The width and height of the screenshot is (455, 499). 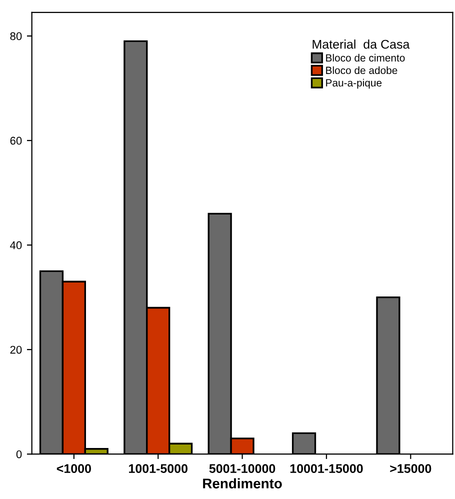 What do you see at coordinates (365, 58) in the screenshot?
I see `legend-label: Bloco de cimento` at bounding box center [365, 58].